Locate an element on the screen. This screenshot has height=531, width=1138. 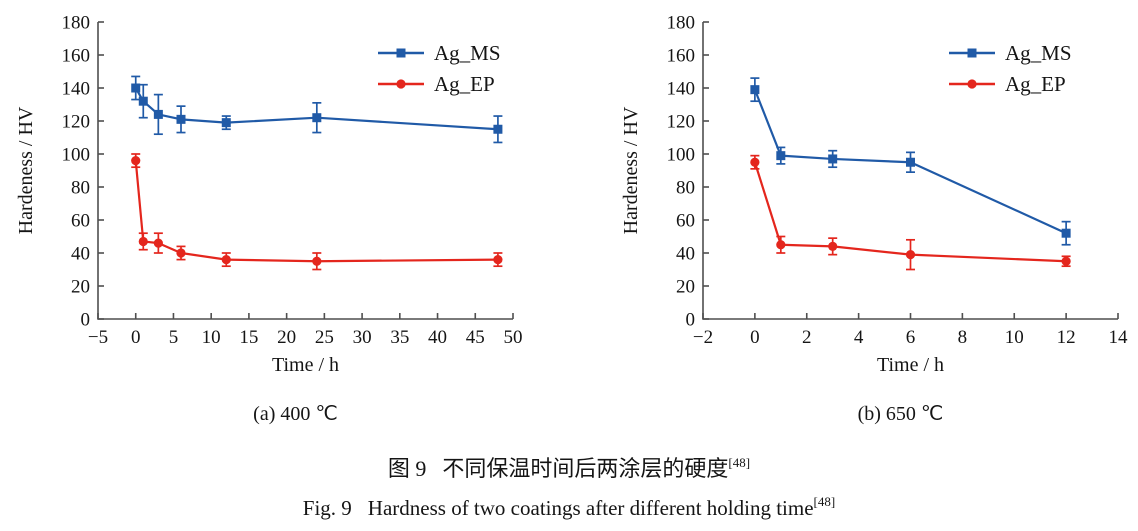
x-axis-tick-label: 12 is located at coordinates (1066, 337).